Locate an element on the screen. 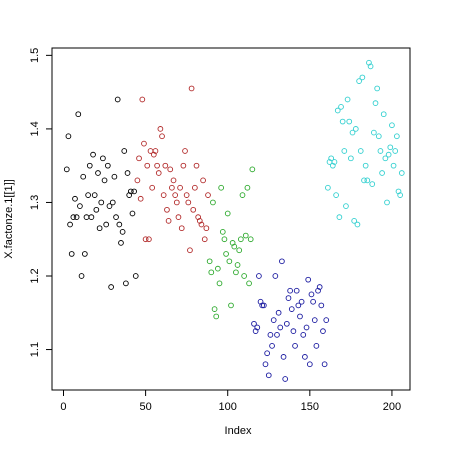 The width and height of the screenshot is (450, 455). y-axis-label: X.factonze.1[[1]] is located at coordinates (9, 219).